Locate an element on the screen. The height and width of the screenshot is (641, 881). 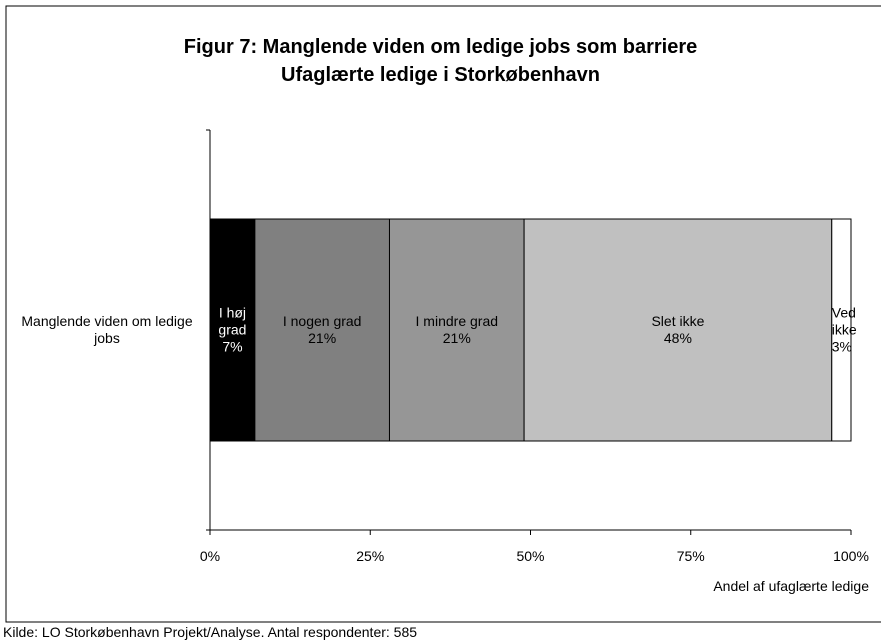
segment-value-label: 3% is located at coordinates (841, 346).